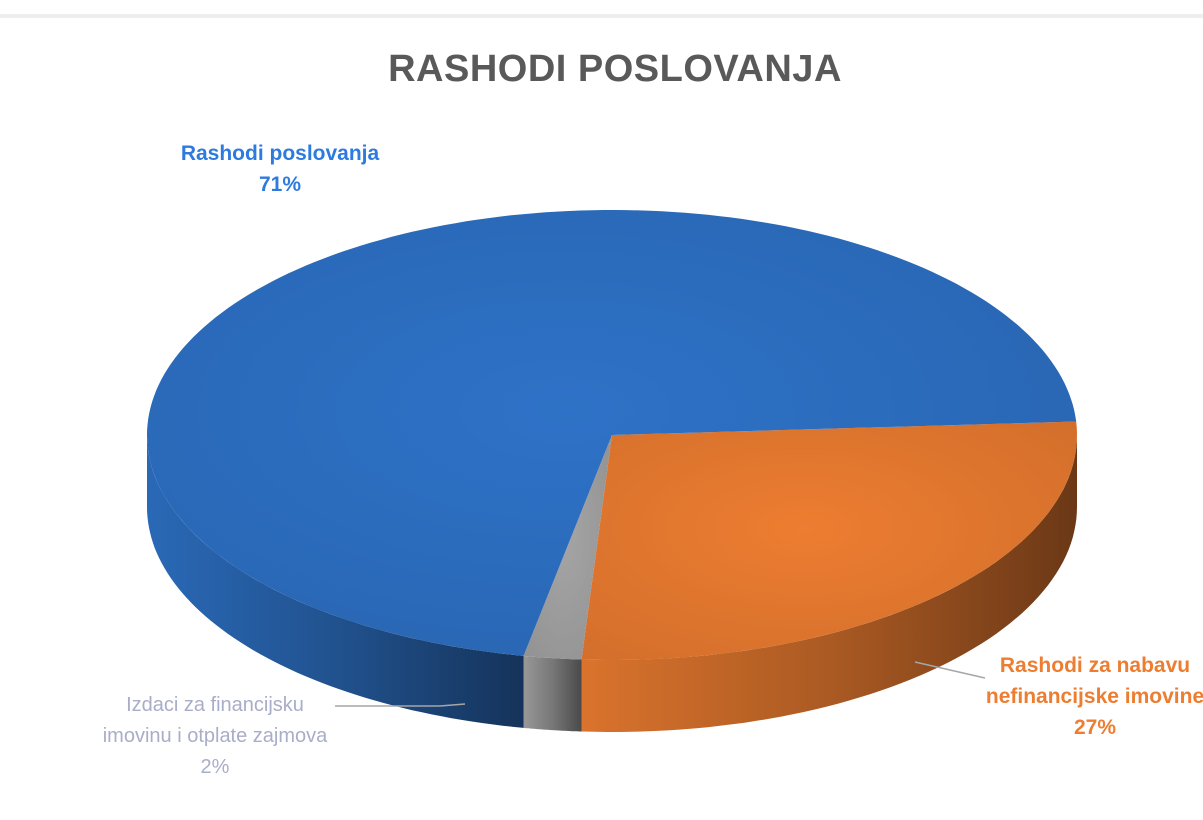 The image size is (1203, 820). Describe the element at coordinates (615, 69) in the screenshot. I see `chart-title: RASHODI POSLOVANJA` at that location.